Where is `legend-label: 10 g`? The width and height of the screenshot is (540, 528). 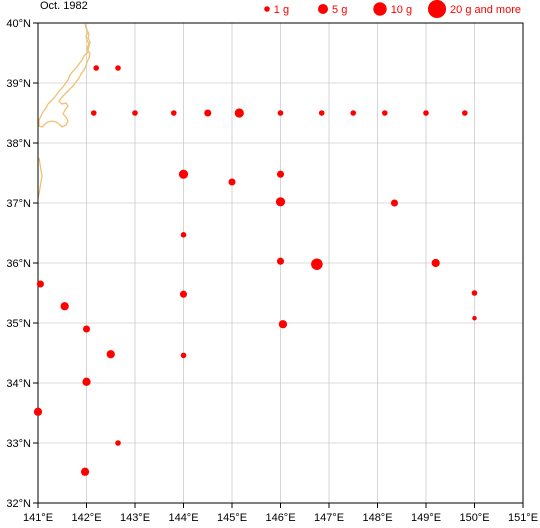 legend-label: 10 g is located at coordinates (401, 10).